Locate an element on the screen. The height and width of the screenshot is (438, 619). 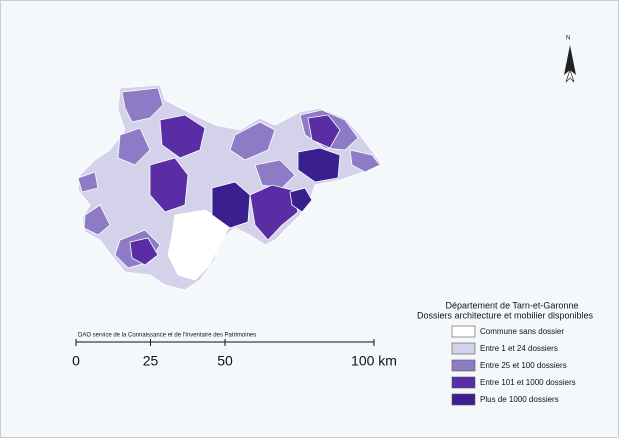
legend-title: Département de Tarn-et-Garonne is located at coordinates (512, 305).